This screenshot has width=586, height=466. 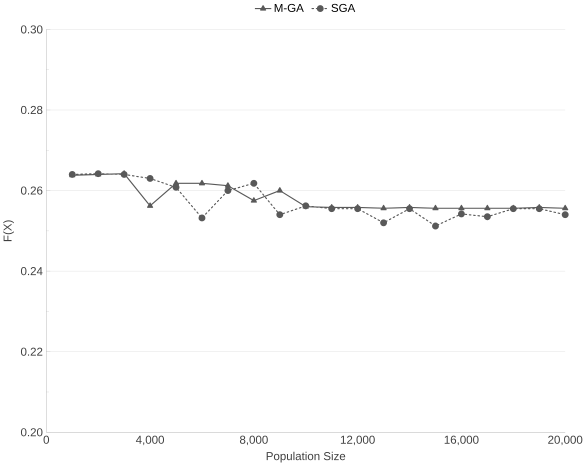 What do you see at coordinates (289, 8) in the screenshot?
I see `legend-label: M-GA` at bounding box center [289, 8].